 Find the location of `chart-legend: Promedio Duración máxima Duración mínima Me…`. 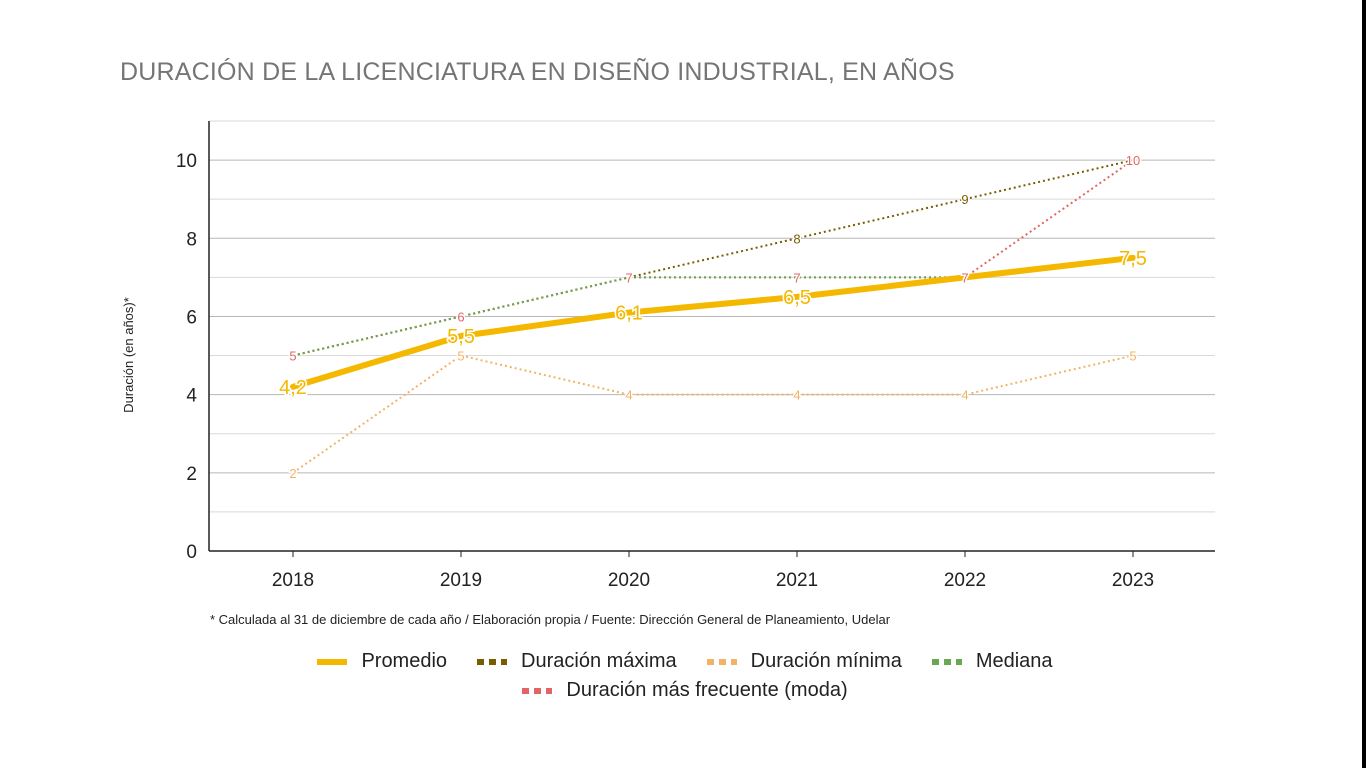

chart-legend: Promedio Duración máxima Duración mínima Me… is located at coordinates (683, 676).